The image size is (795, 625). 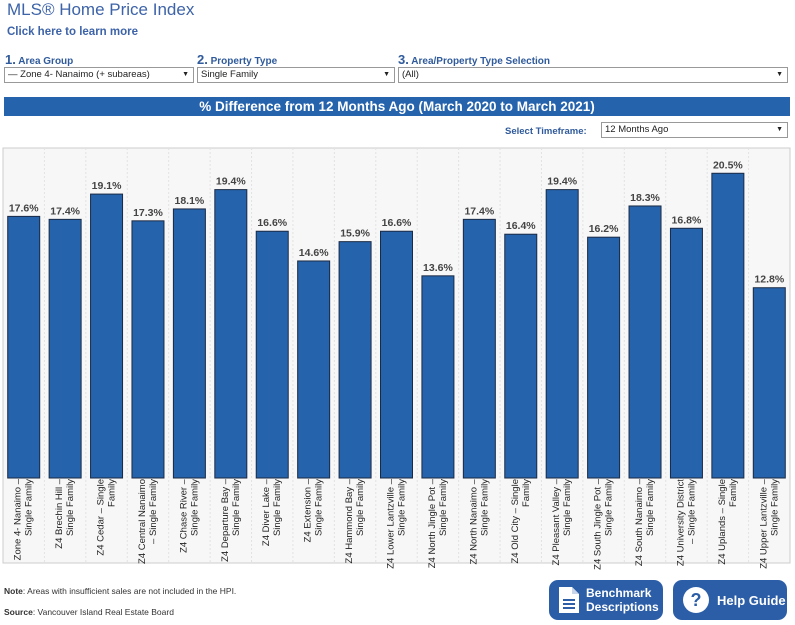 I want to click on note-label: Note, so click(x=13, y=591).